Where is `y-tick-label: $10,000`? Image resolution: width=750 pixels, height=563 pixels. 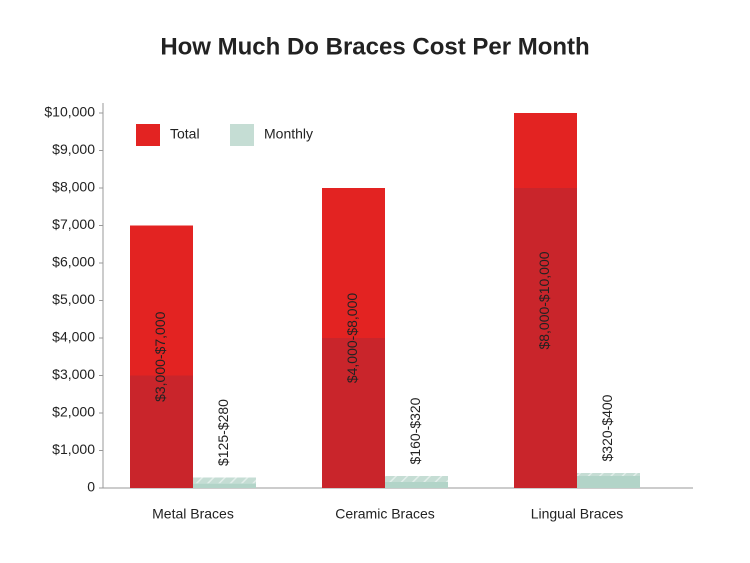 y-tick-label: $10,000 is located at coordinates (69, 112).